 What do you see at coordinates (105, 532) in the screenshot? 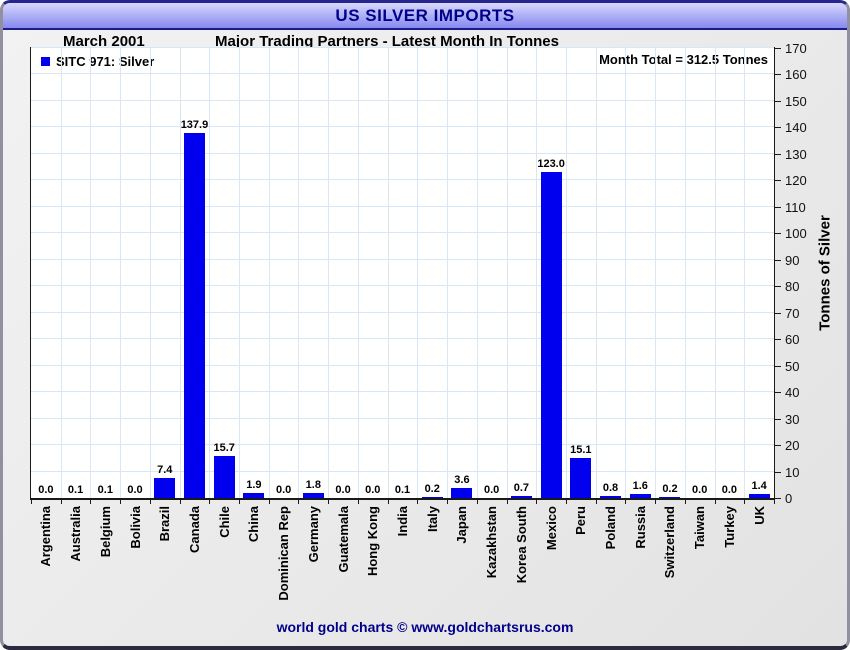
I see `x-tick-label-text: Belgium` at bounding box center [105, 532].